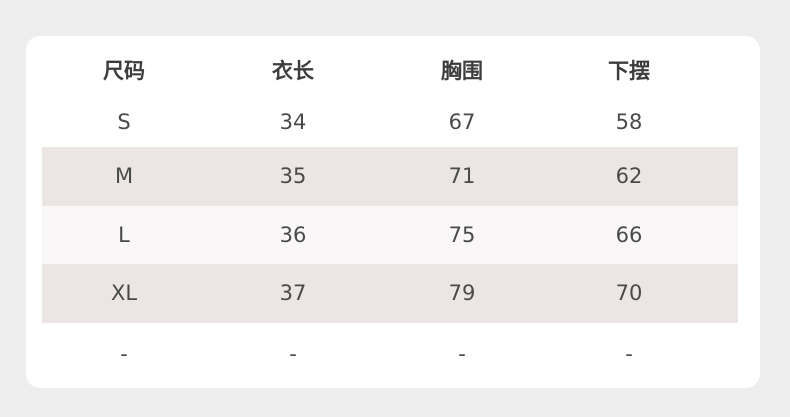 This screenshot has height=417, width=790. I want to click on table-cell: 75, so click(462, 235).